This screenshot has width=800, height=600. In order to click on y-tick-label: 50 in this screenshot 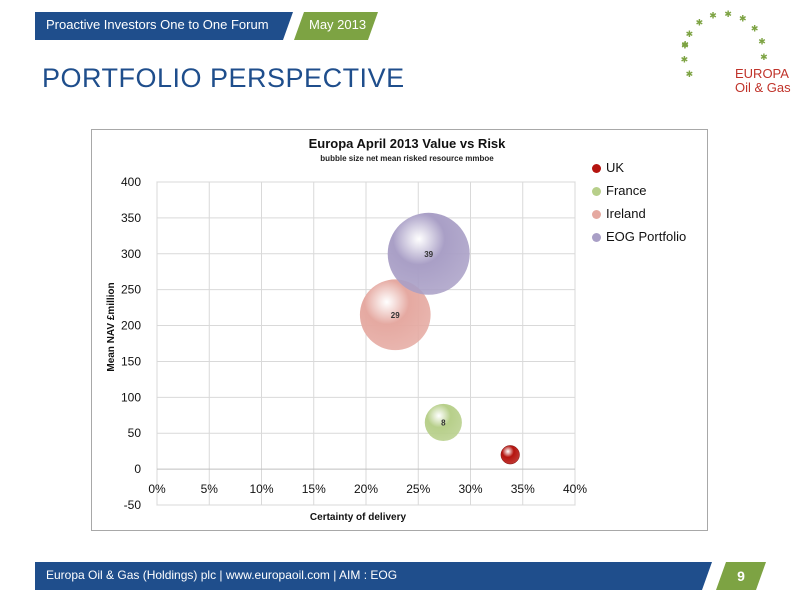, I will do `click(135, 433)`.